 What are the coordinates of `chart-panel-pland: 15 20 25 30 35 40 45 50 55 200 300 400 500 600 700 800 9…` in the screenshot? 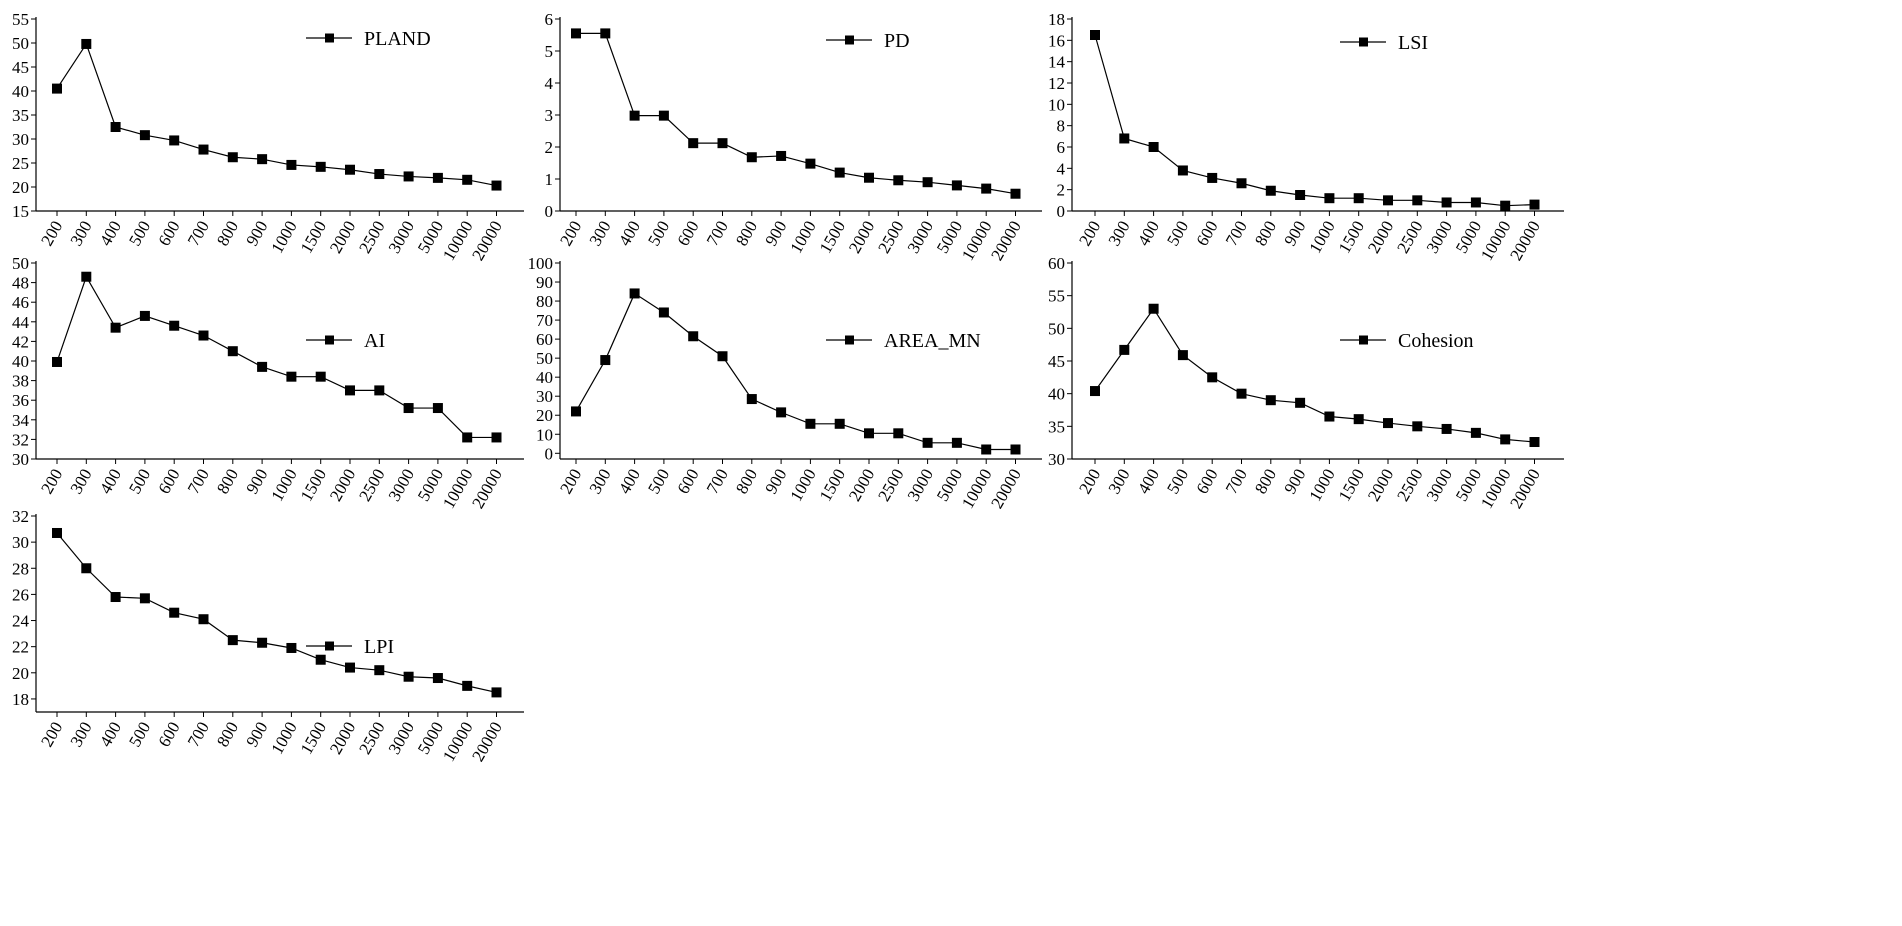 It's located at (268, 137).